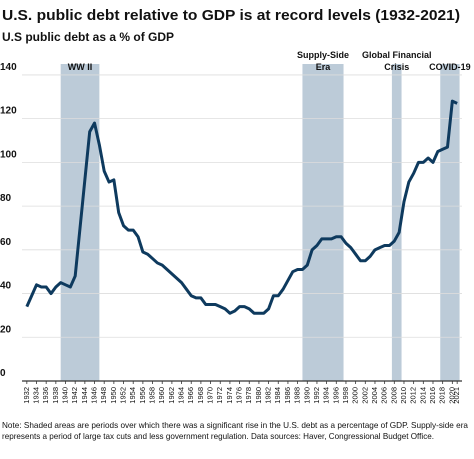 This screenshot has height=459, width=474. Describe the element at coordinates (103, 395) in the screenshot. I see `x-tick-label: 1948` at that location.